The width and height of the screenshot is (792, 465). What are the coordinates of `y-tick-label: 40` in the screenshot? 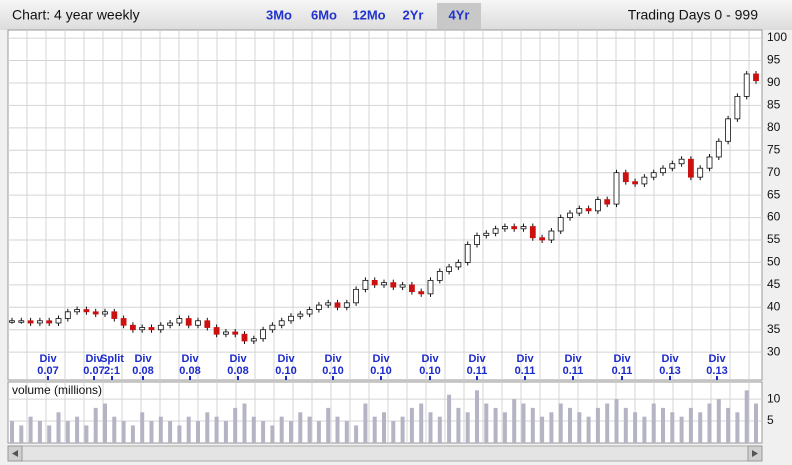 It's located at (774, 306).